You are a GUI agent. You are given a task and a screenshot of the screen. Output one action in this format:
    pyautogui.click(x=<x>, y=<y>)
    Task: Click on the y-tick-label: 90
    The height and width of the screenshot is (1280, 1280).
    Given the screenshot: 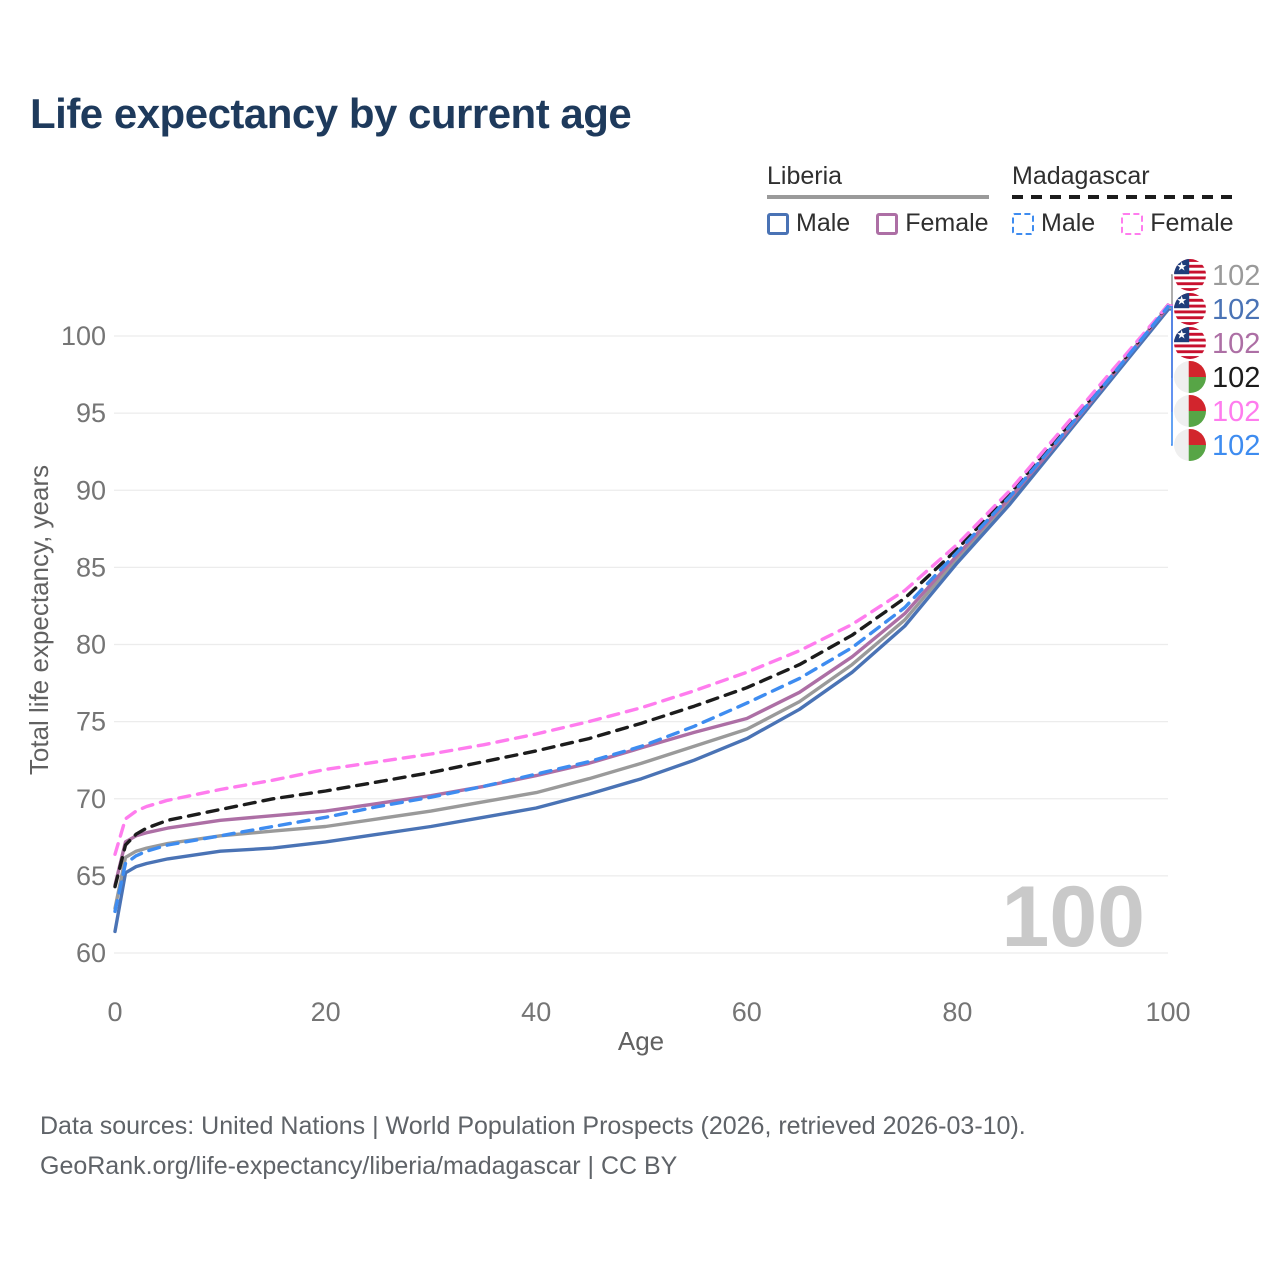 What is the action you would take?
    pyautogui.click(x=91, y=490)
    